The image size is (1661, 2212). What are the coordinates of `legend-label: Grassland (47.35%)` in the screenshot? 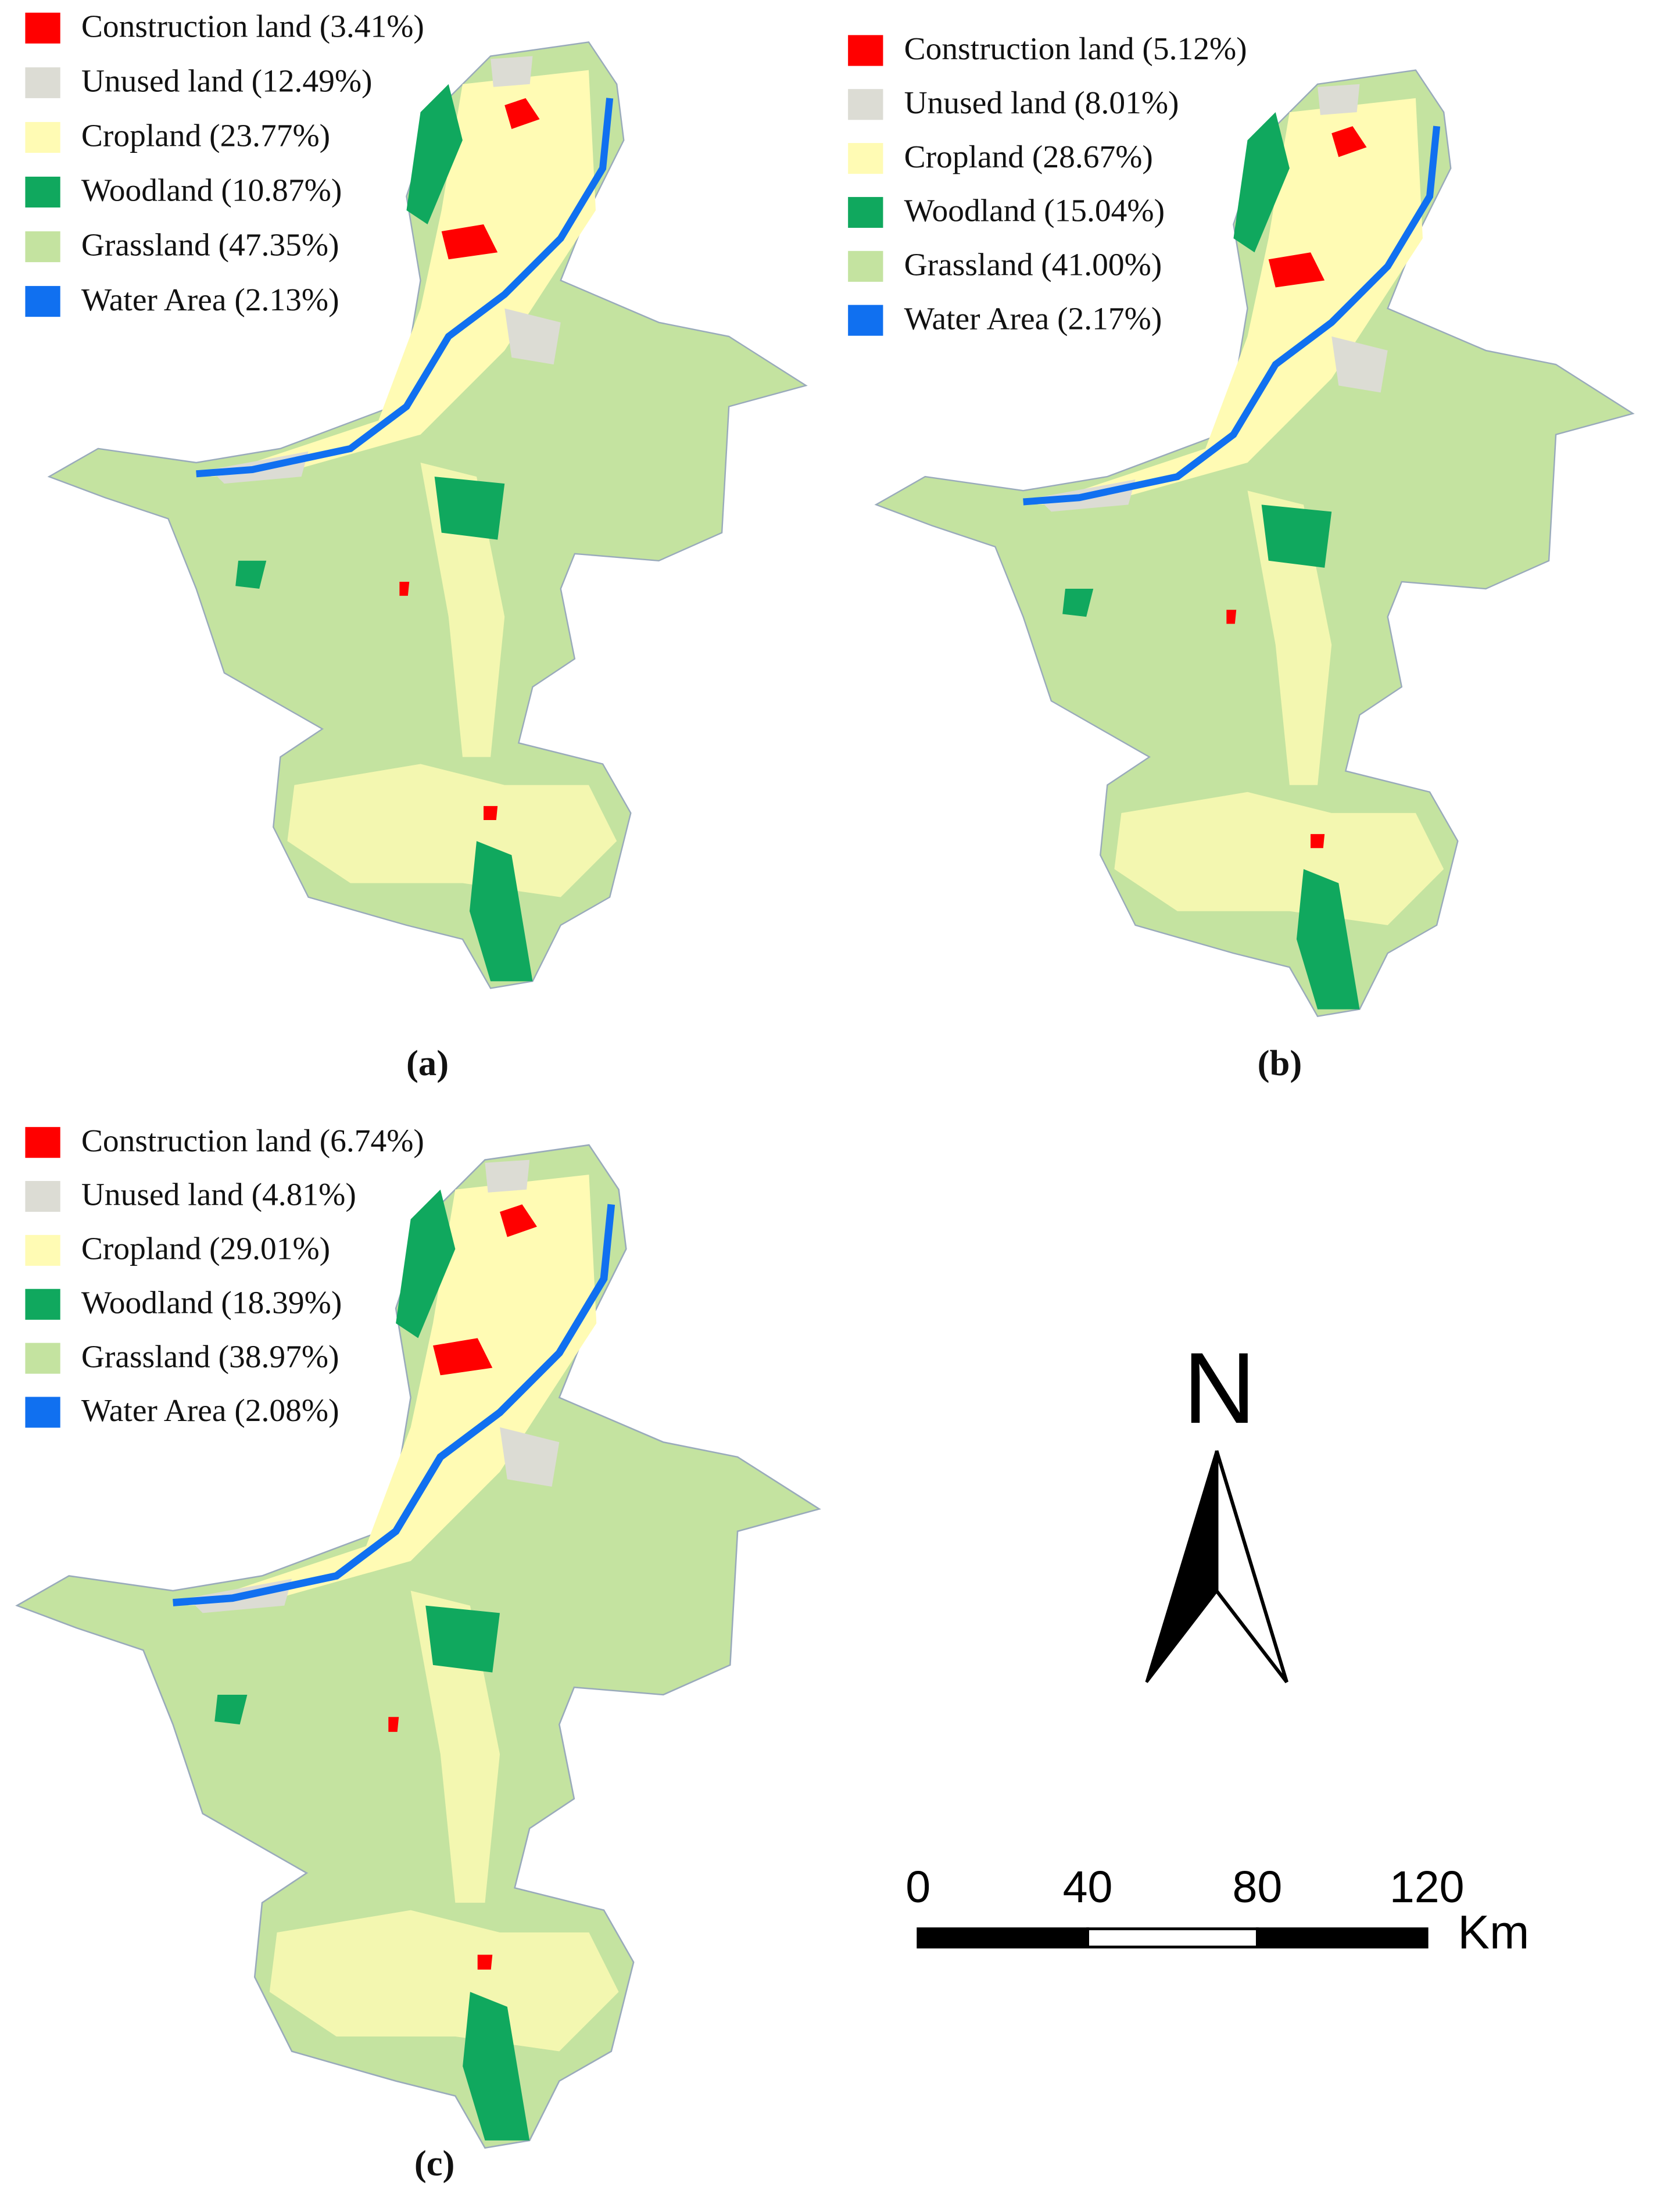 It's located at (210, 245).